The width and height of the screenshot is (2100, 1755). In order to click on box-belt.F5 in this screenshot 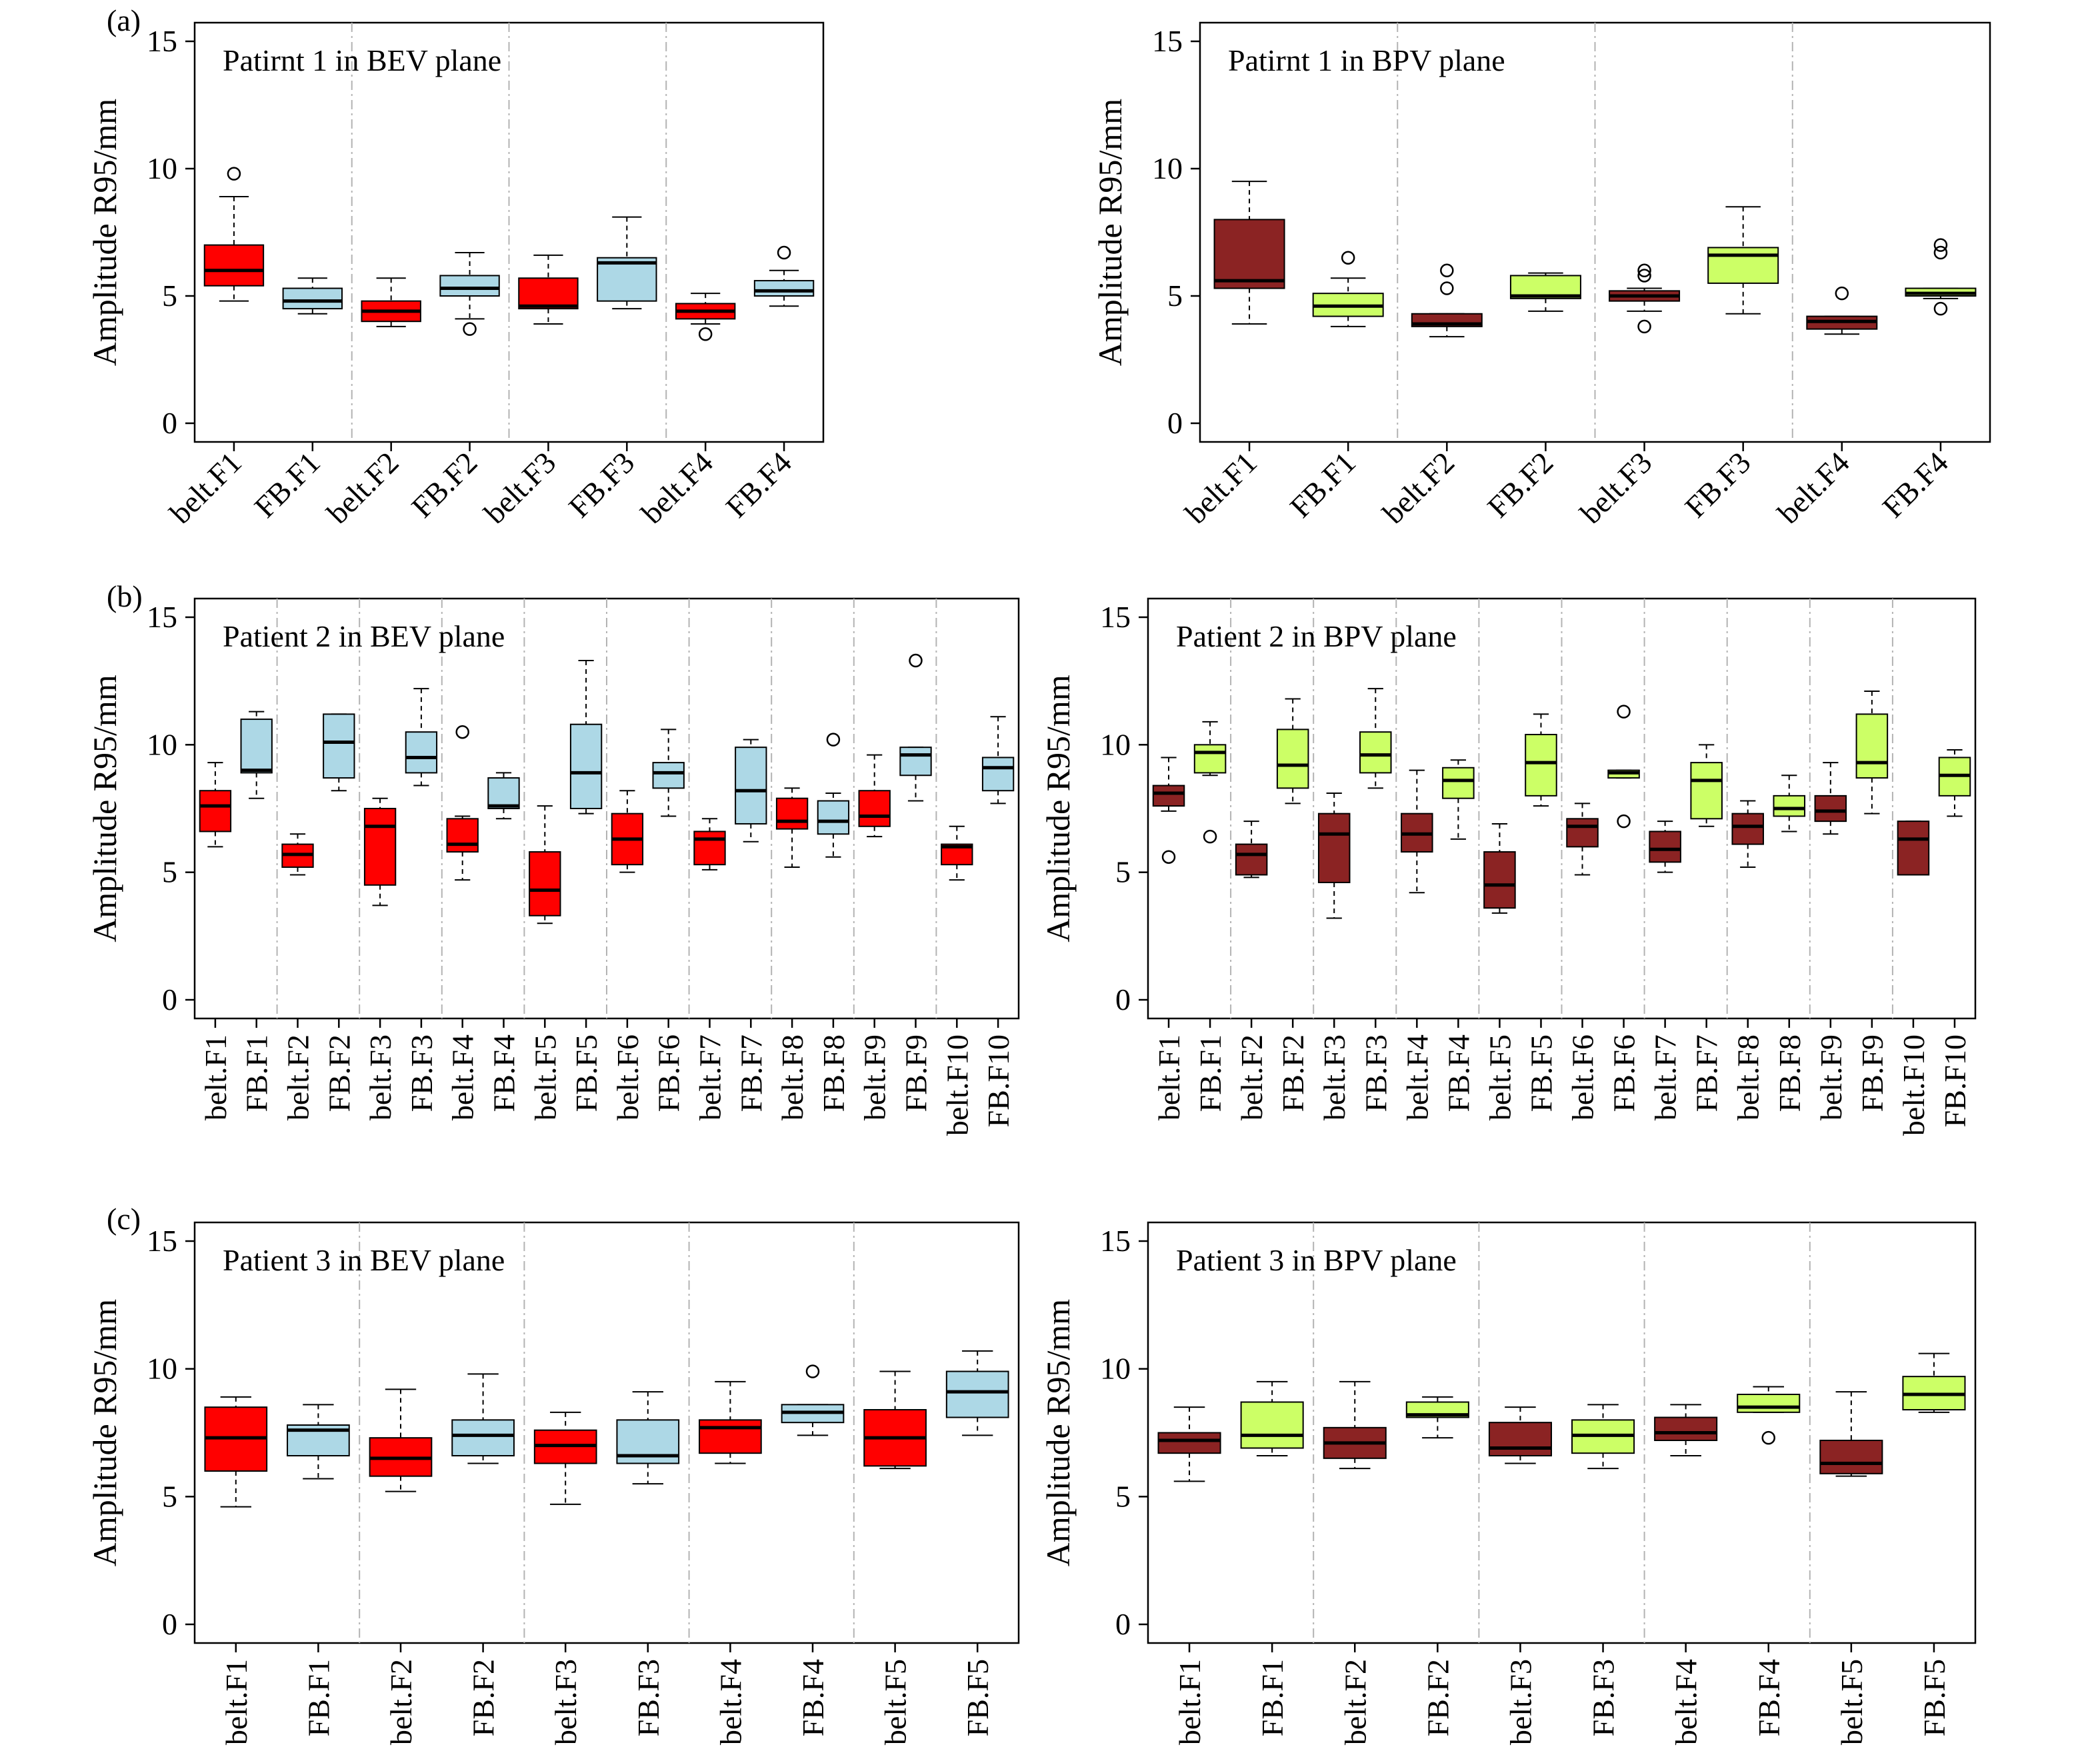, I will do `click(1851, 1434)`.